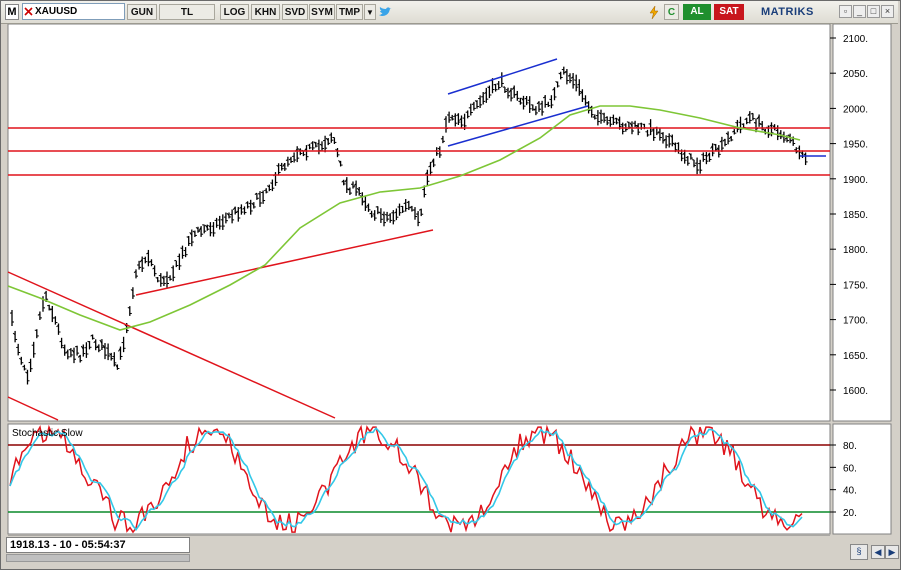  Describe the element at coordinates (697, 12) in the screenshot. I see `buy-button: AL` at that location.